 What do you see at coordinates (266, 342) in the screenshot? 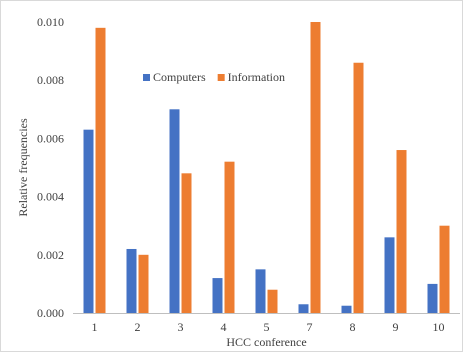
I see `x-axis-title: HCC conference` at bounding box center [266, 342].